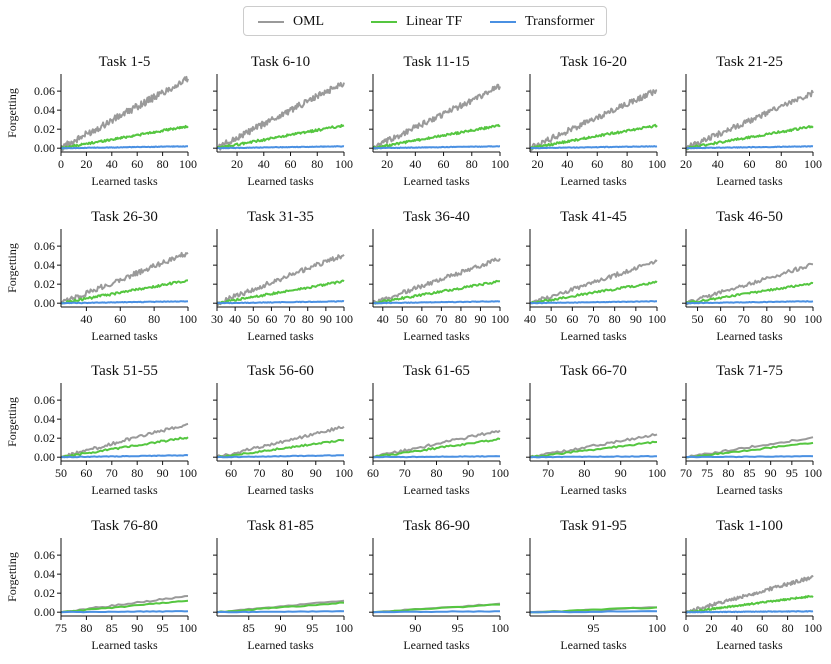 This screenshot has width=831, height=664. Describe the element at coordinates (280, 526) in the screenshot. I see `panel-title: Task 81-85` at that location.